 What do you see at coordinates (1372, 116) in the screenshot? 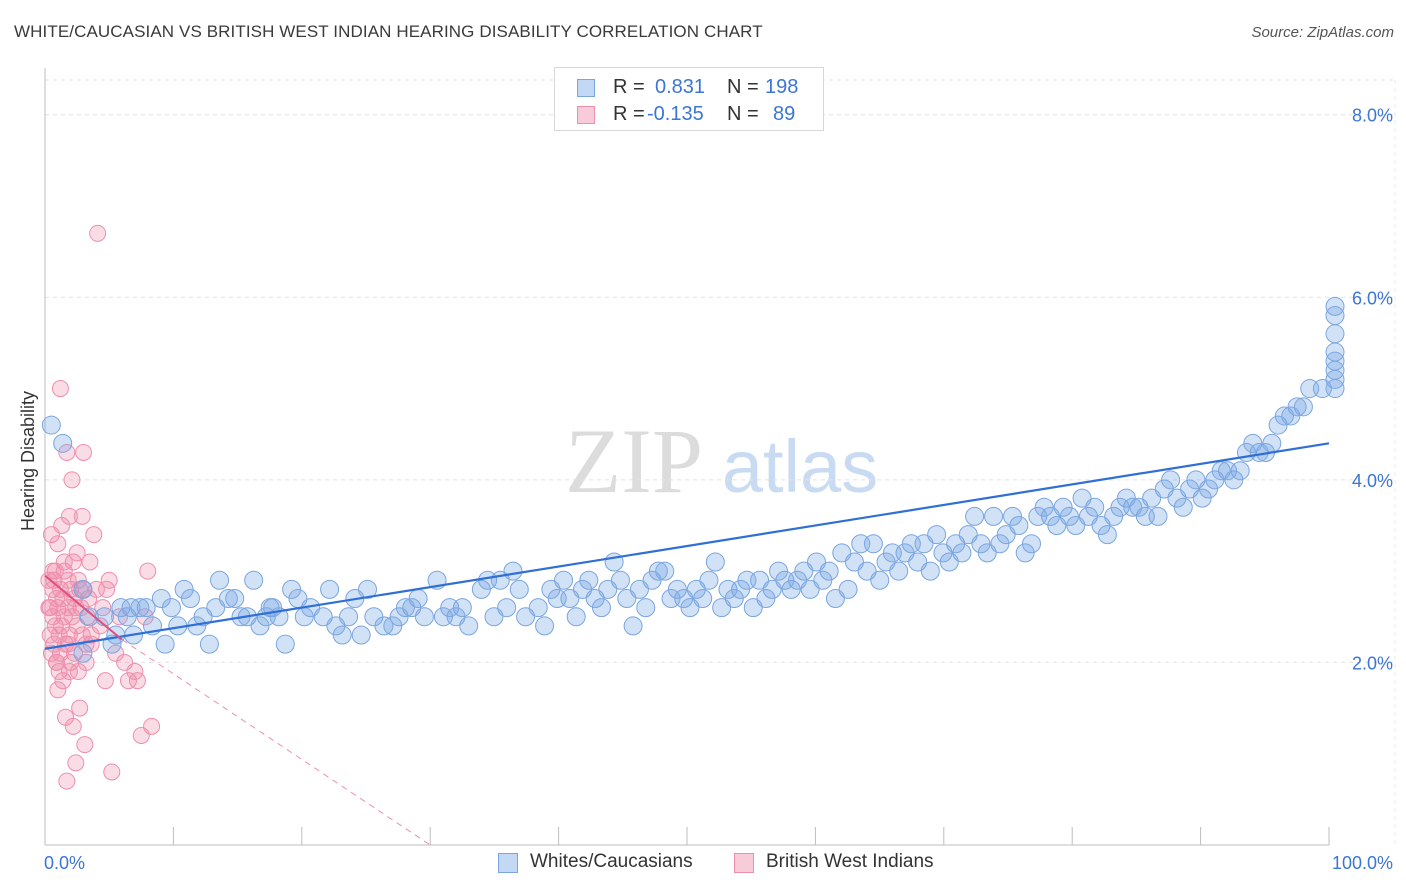
I see `y-tick-label: 8.0%` at bounding box center [1372, 116].